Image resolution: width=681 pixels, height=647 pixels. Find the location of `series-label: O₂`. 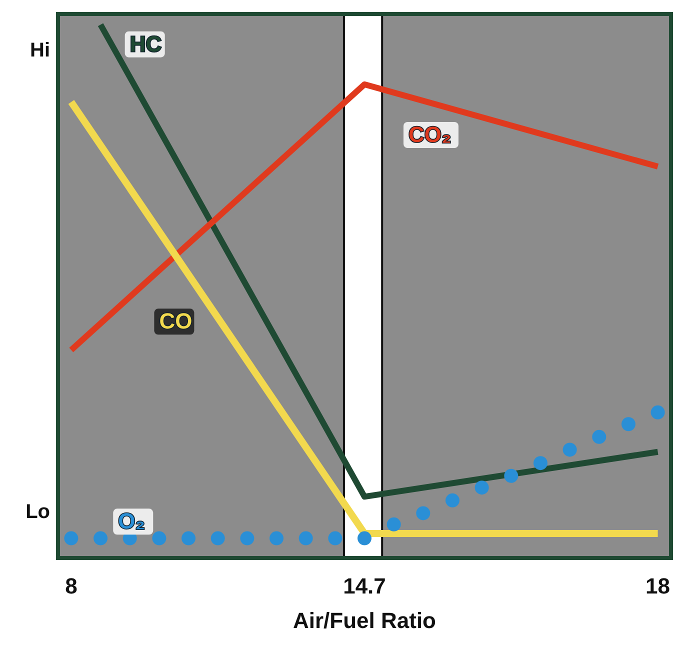

series-label: O₂ is located at coordinates (132, 521).